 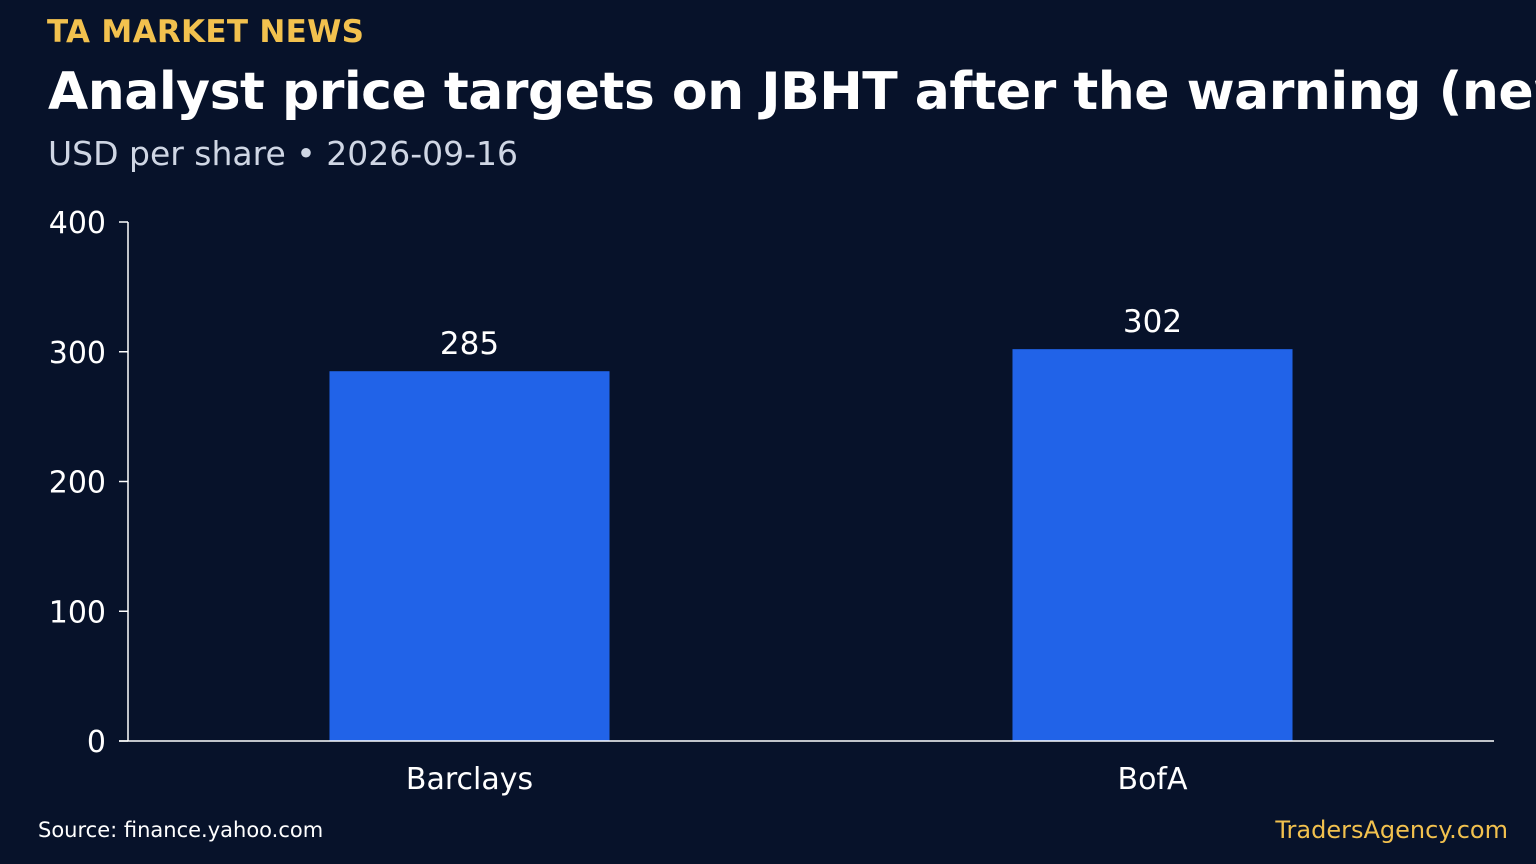 I want to click on x-category-label: BofA, so click(x=1152, y=779).